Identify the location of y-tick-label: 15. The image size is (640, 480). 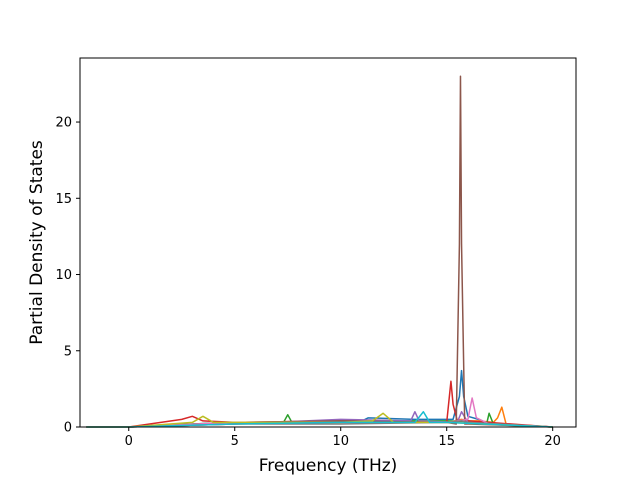
(63, 199).